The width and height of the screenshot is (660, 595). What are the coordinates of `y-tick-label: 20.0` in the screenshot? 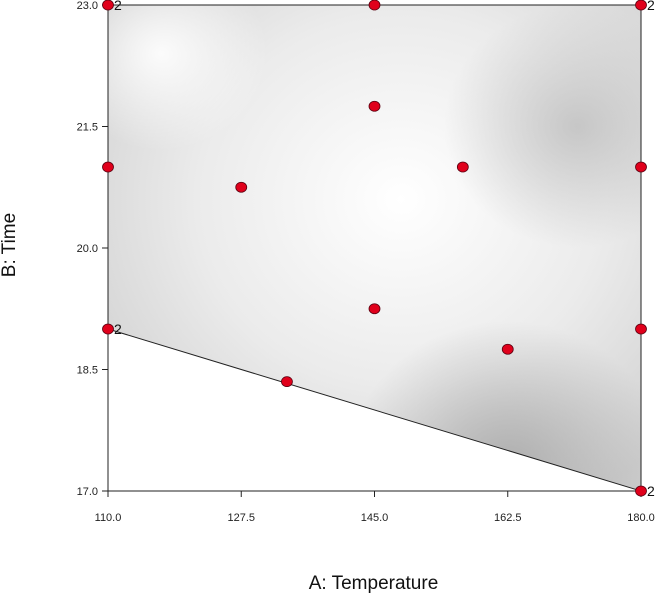 It's located at (87, 249).